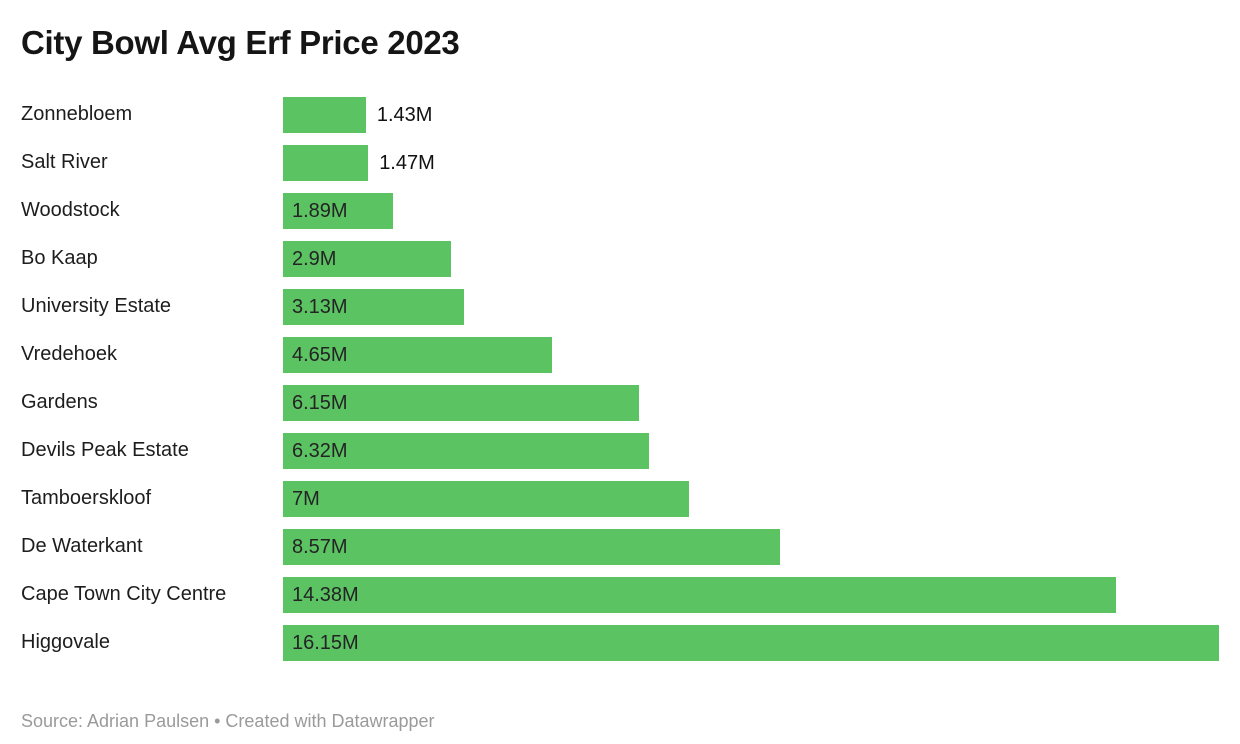 The height and width of the screenshot is (744, 1240). I want to click on bar-track: 8.57M, so click(751, 546).